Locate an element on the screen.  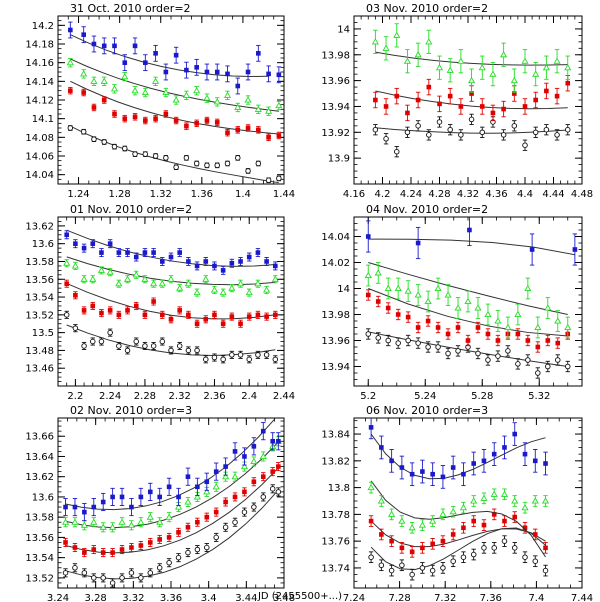
x-tick-label: 7.44 is located at coordinates (582, 597).